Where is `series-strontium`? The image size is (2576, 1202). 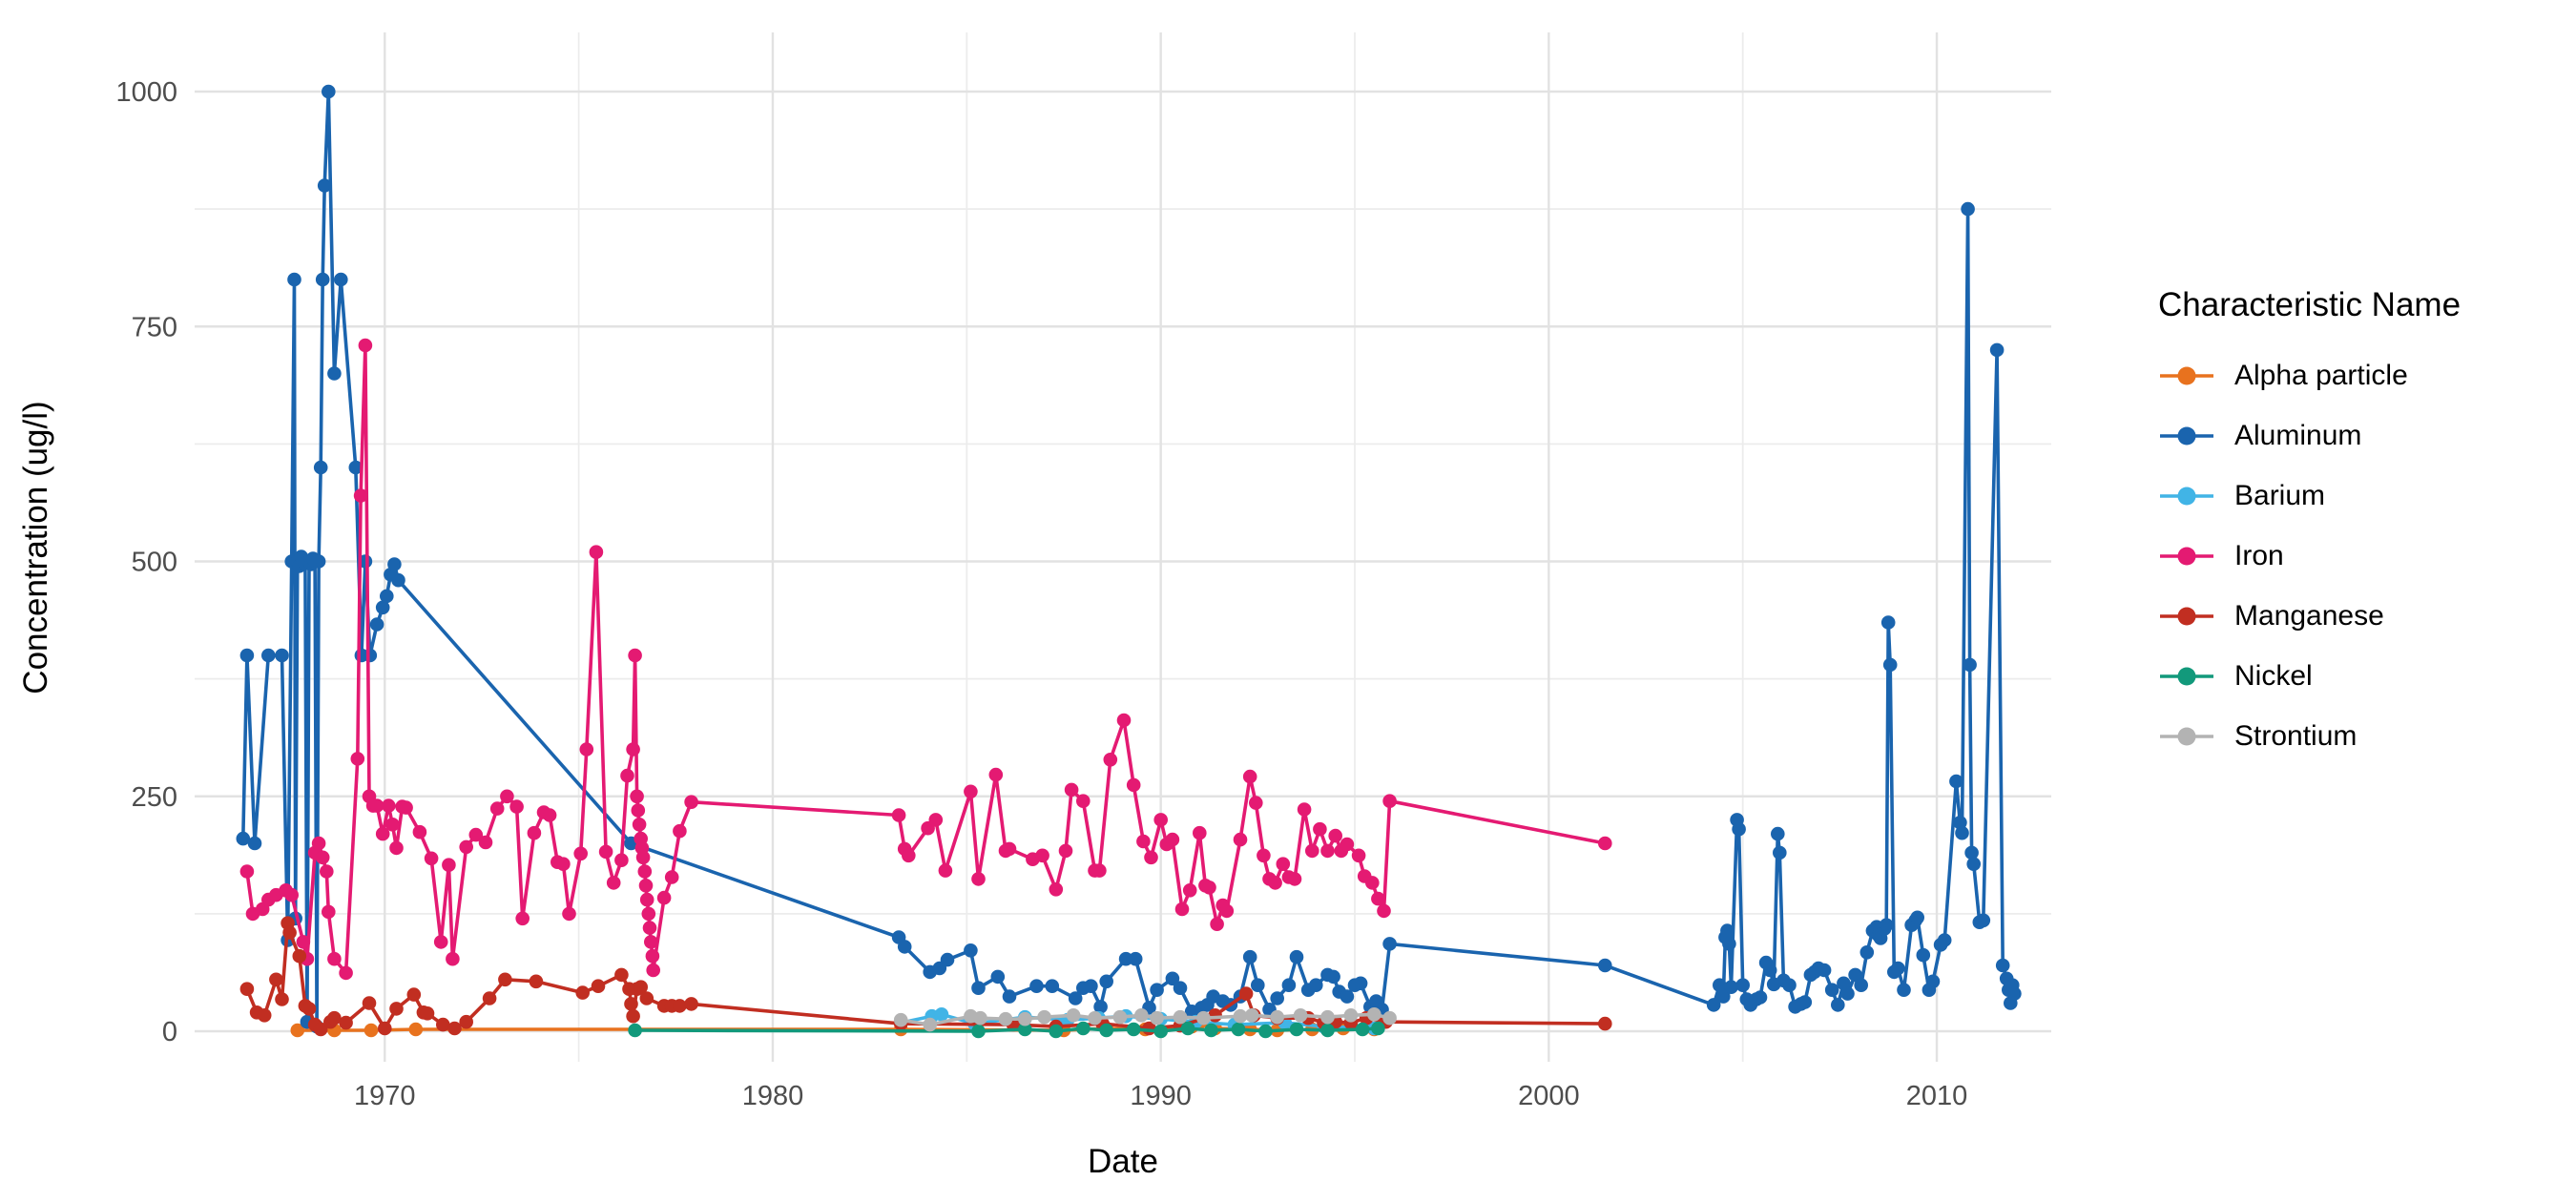
series-strontium is located at coordinates (1145, 1019).